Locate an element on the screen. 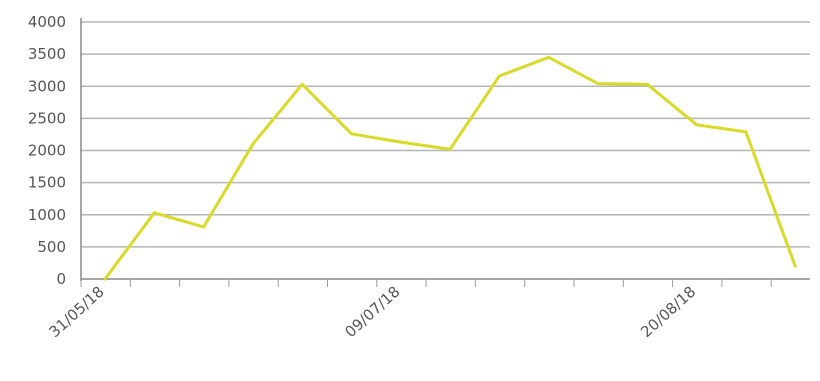 This screenshot has width=820, height=381. y-axis-tick-labels: 0 500 1000 1500 2000 2500 3000 3500 4000 is located at coordinates (47, 150).